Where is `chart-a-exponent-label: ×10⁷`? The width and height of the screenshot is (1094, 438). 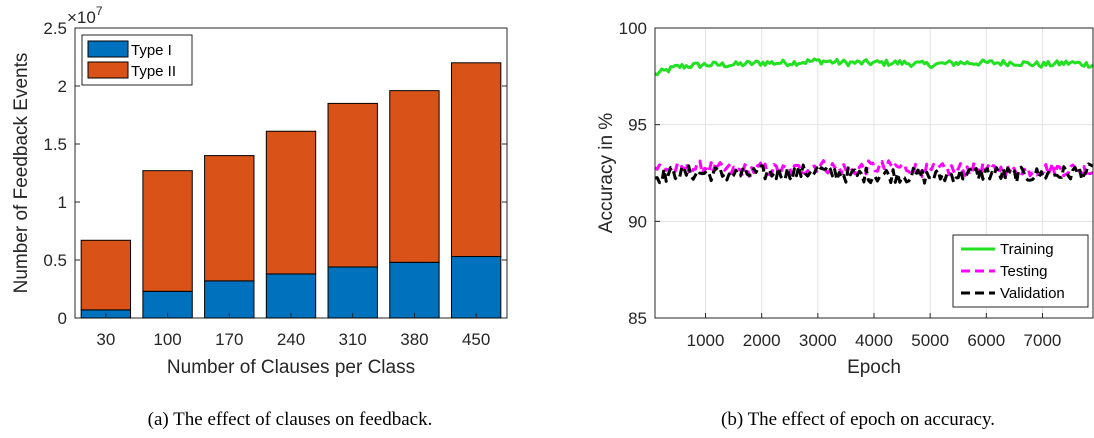
chart-a-exponent-label: ×10⁷ is located at coordinates (85, 15).